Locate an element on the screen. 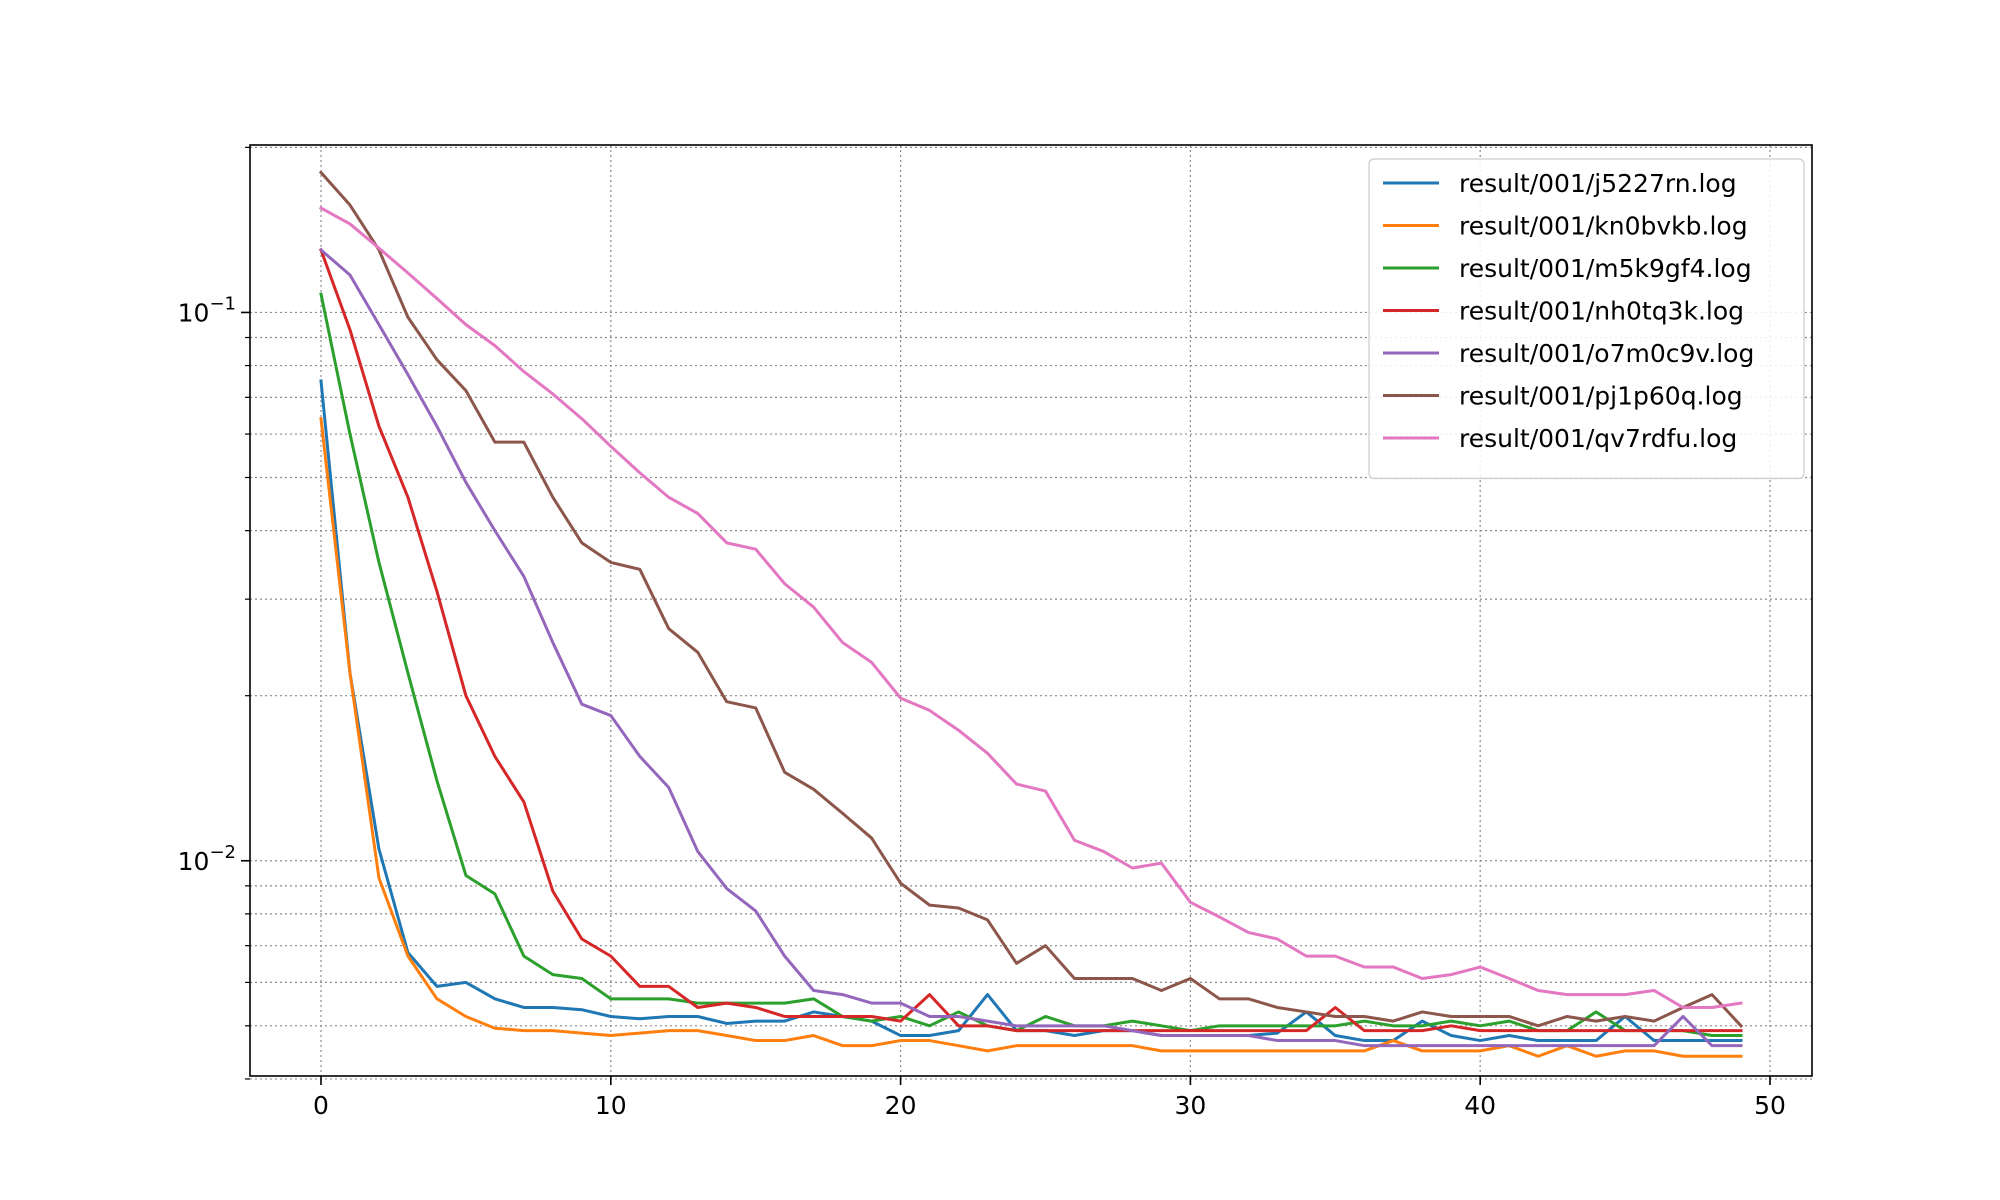  legend-label-2: result/001/kn0bvkb.log is located at coordinates (1603, 226).